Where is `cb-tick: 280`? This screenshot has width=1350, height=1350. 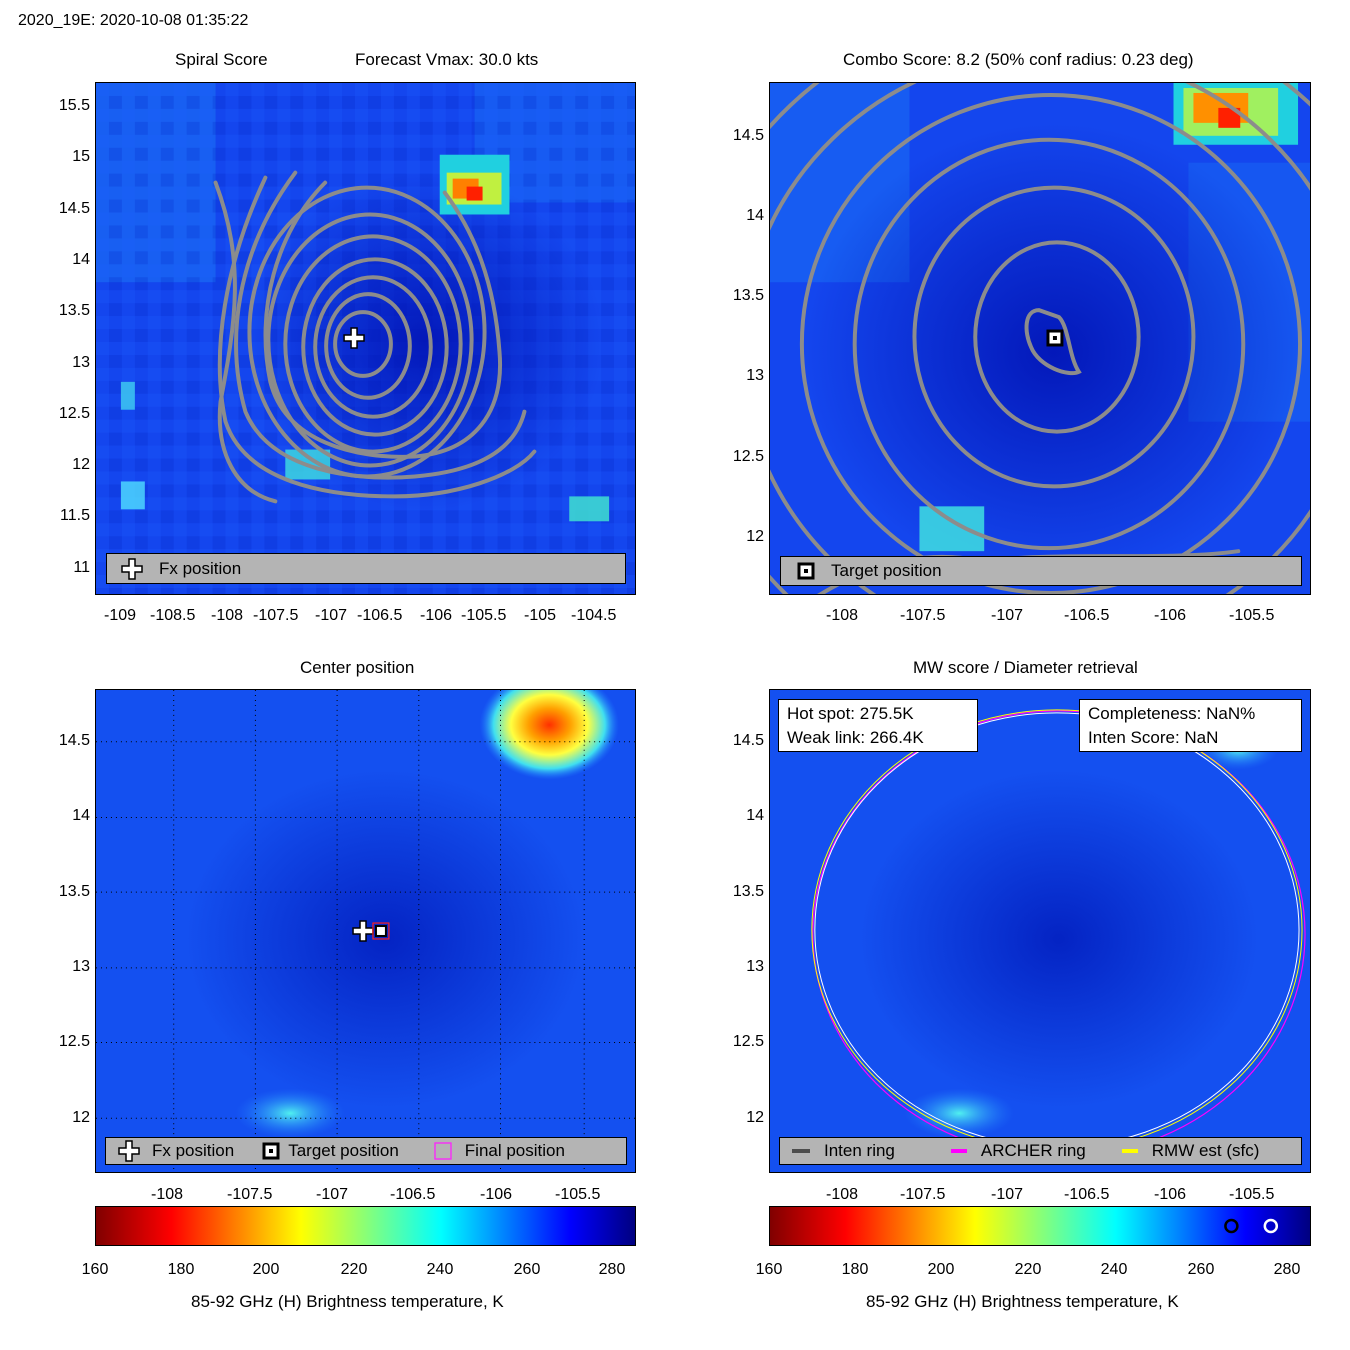 cb-tick: 280 is located at coordinates (612, 1269).